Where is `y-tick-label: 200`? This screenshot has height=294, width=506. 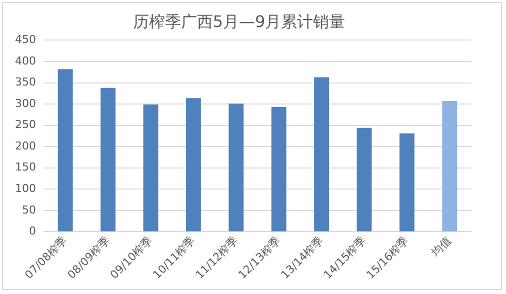 y-tick-label: 200 is located at coordinates (25, 145).